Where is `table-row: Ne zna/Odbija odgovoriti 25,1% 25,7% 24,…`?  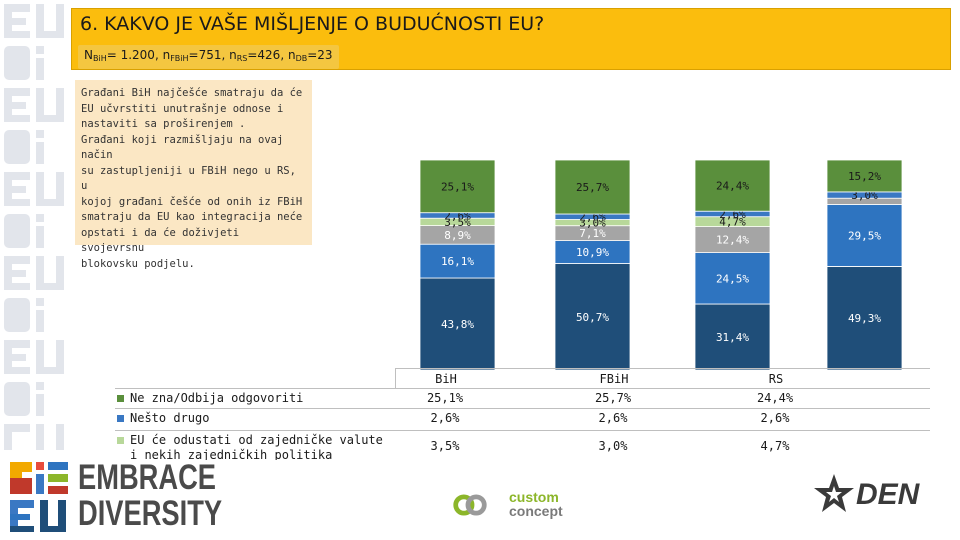
table-row: Ne zna/Odbija odgovoriti 25,1% 25,7% 24,… is located at coordinates (522, 398).